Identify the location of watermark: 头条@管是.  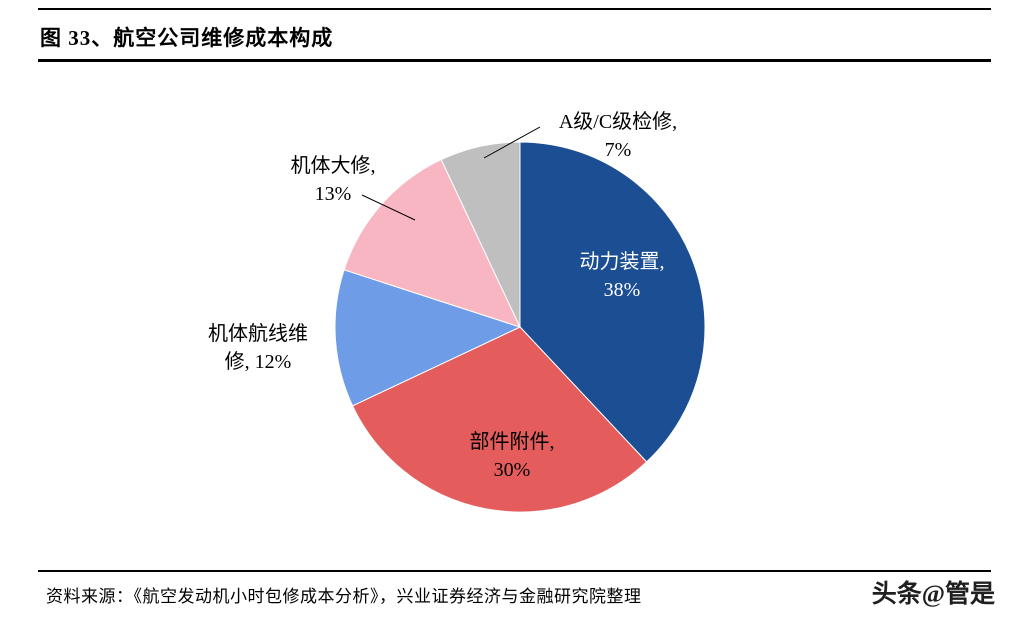
(933, 594).